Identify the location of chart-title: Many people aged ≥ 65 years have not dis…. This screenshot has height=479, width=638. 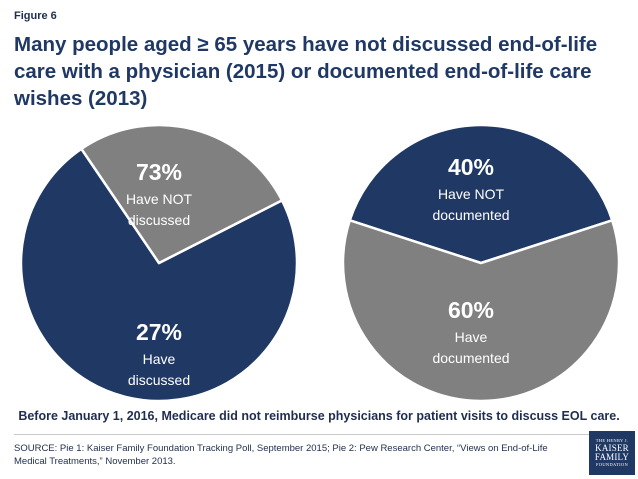
(306, 71).